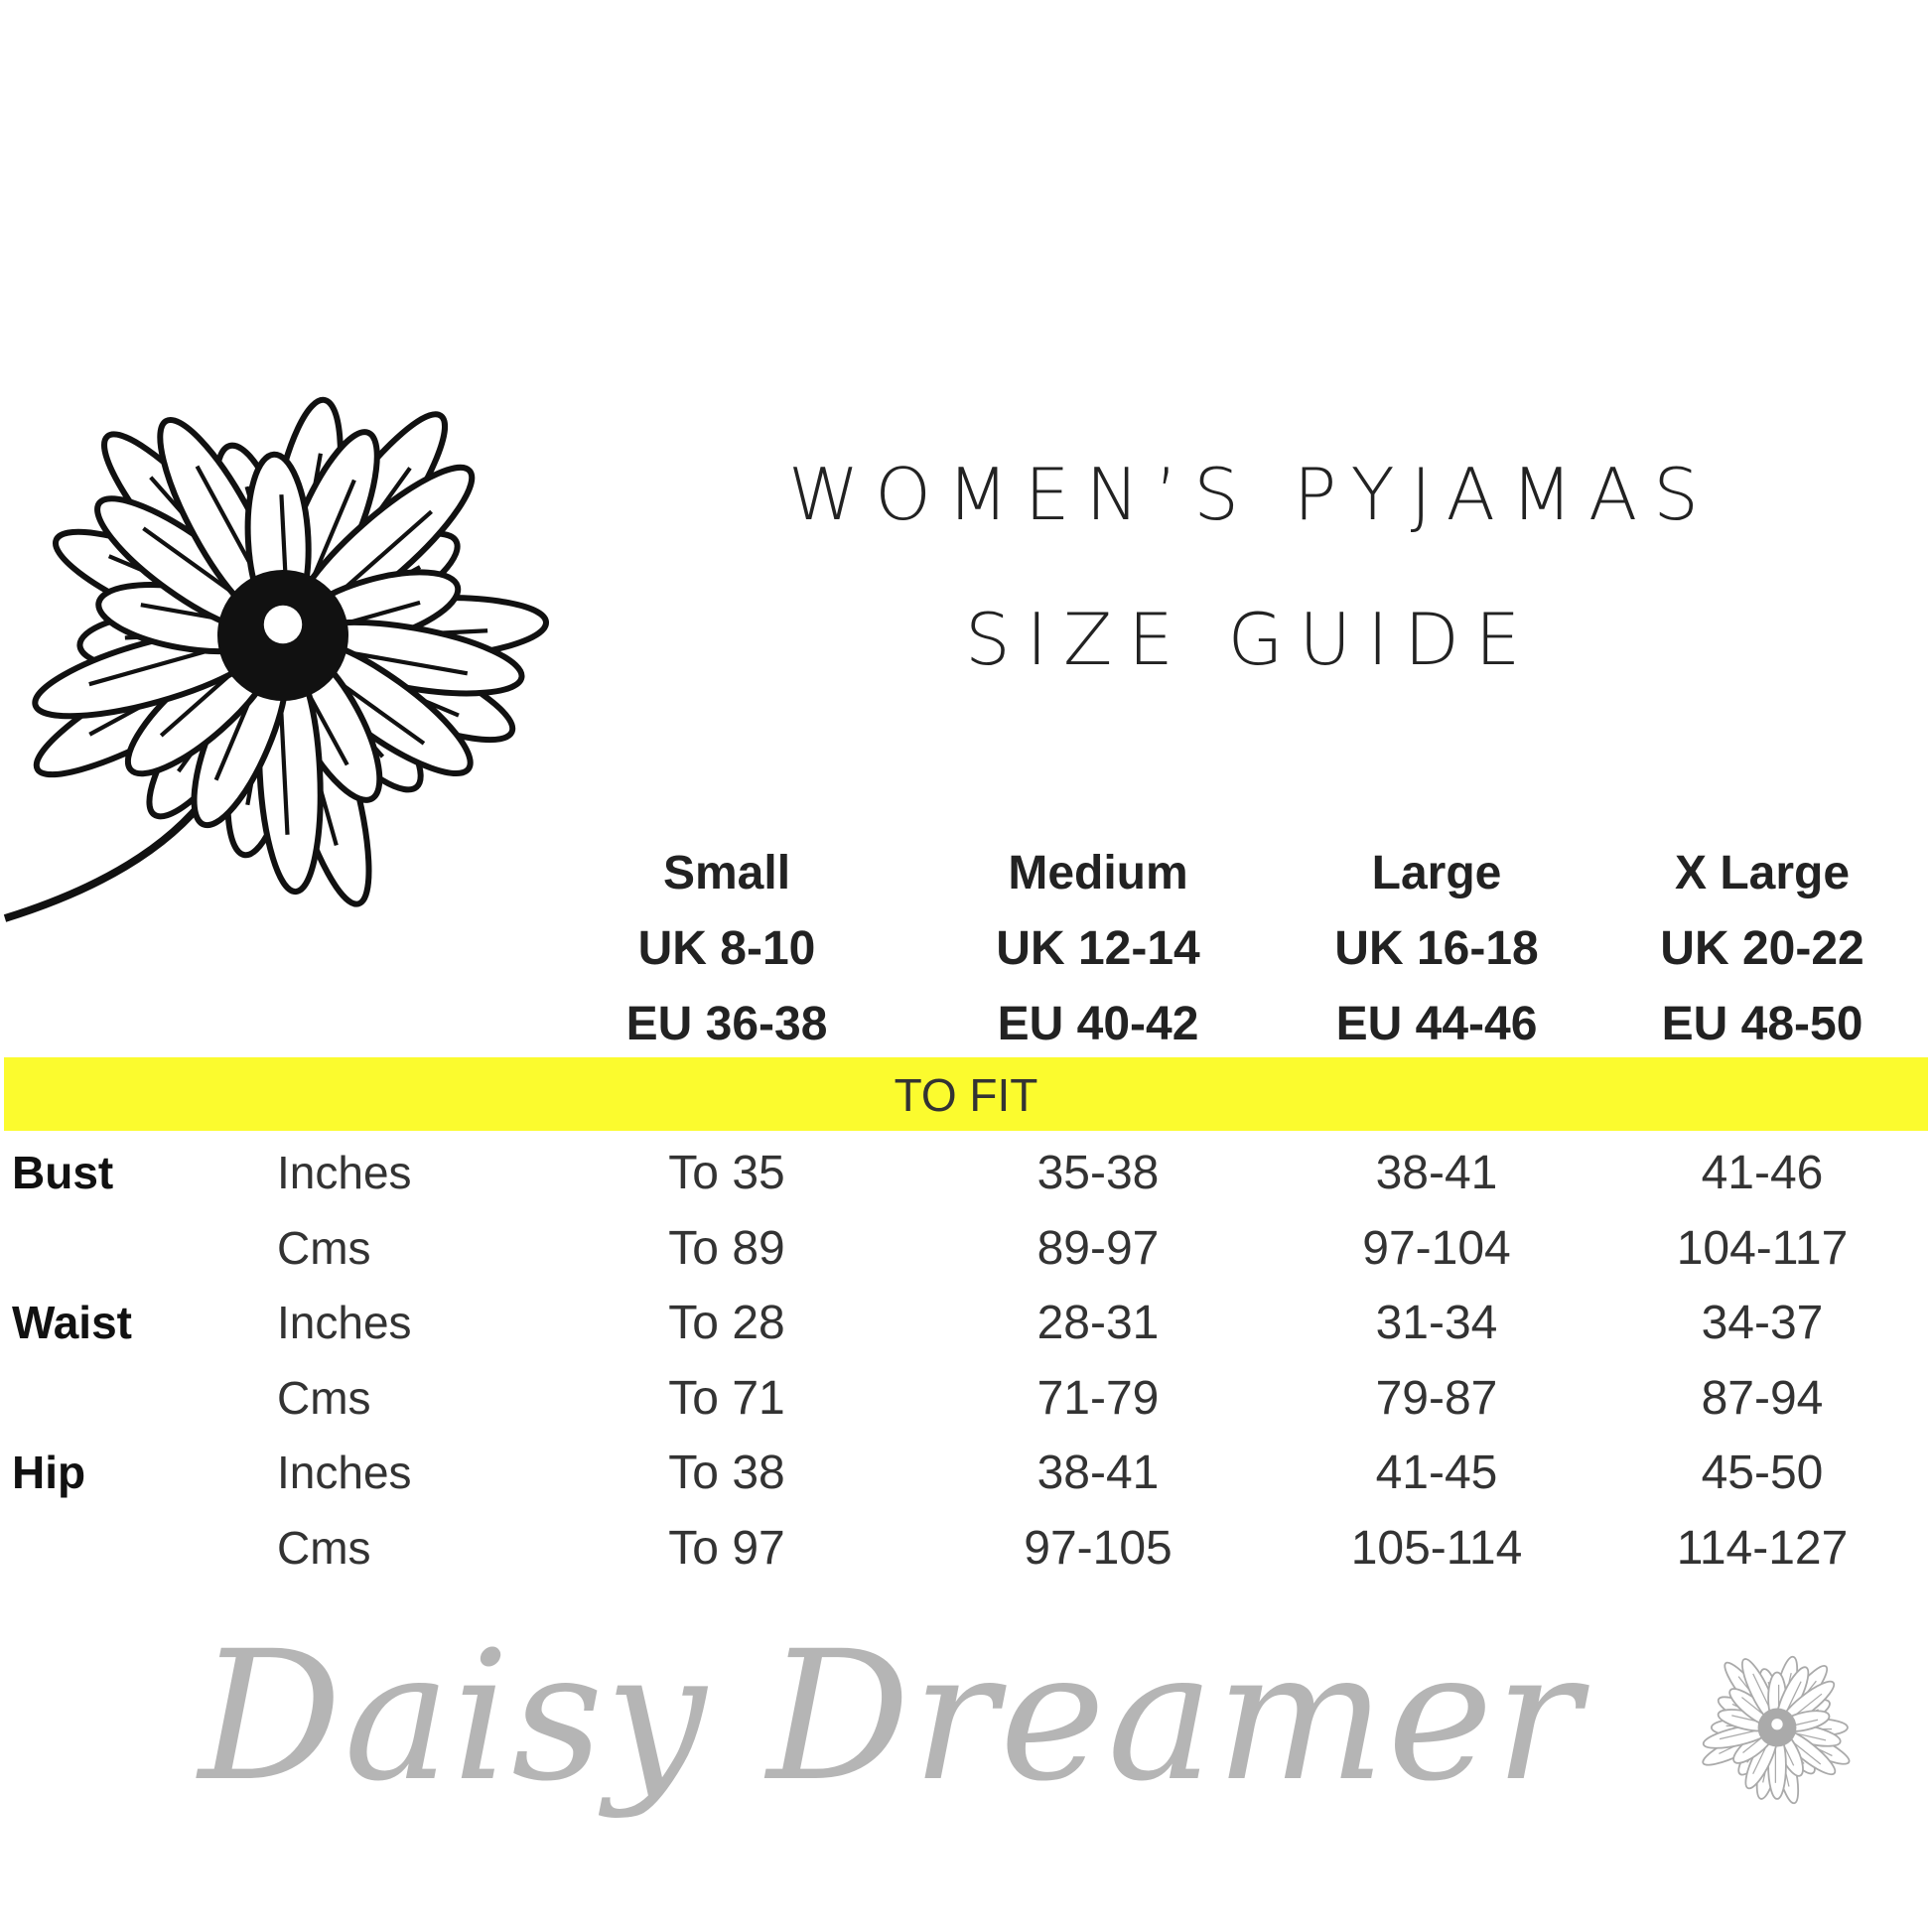 Image resolution: width=1932 pixels, height=1932 pixels. Describe the element at coordinates (727, 1549) in the screenshot. I see `size-value: To 97` at that location.